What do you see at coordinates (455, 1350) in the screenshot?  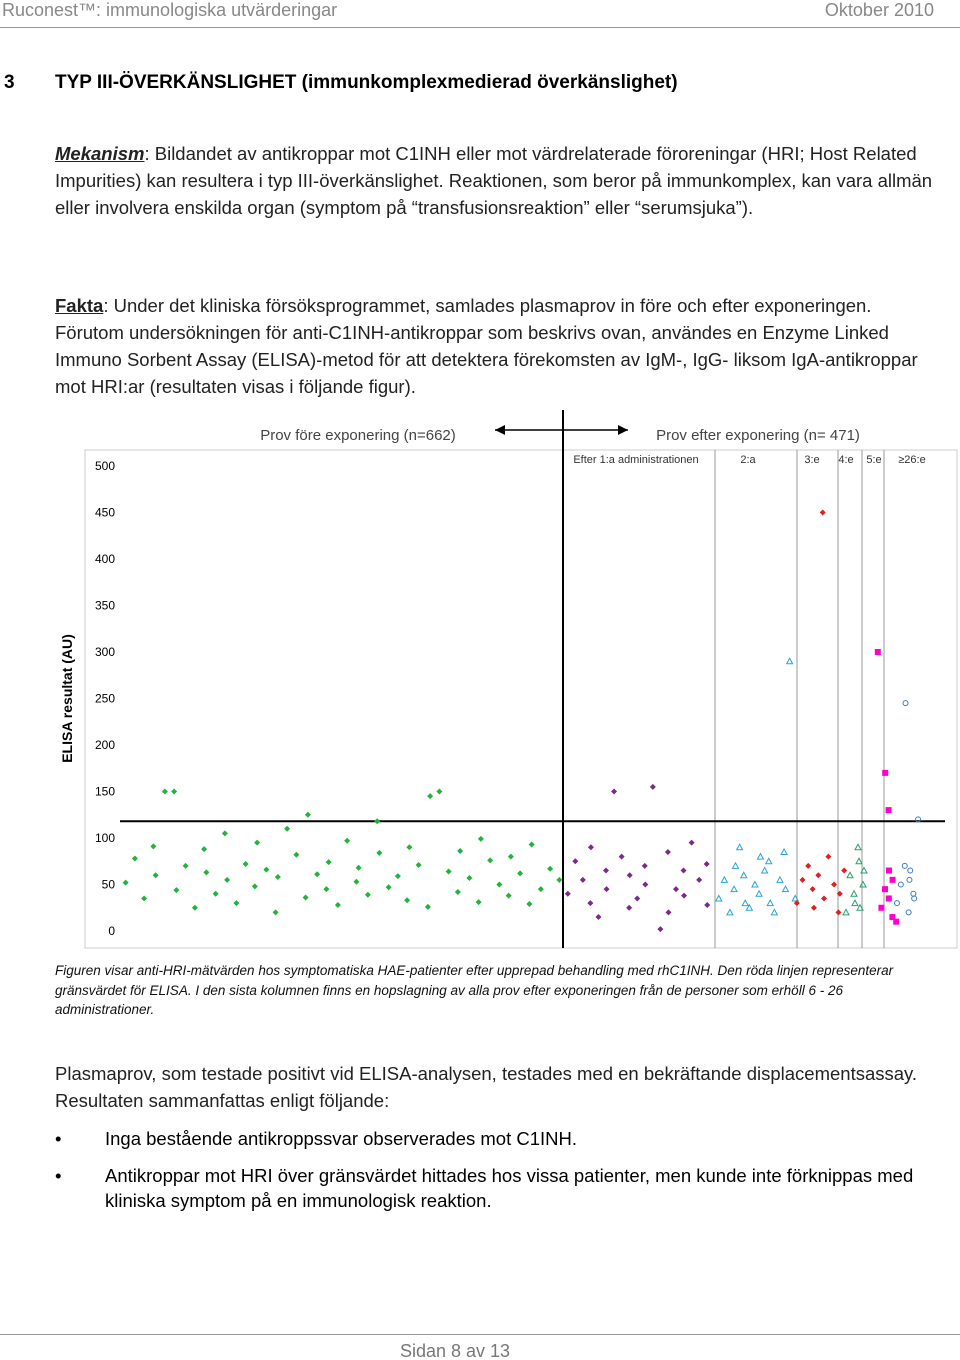 I see `footer: Sidan 8 av 13` at bounding box center [455, 1350].